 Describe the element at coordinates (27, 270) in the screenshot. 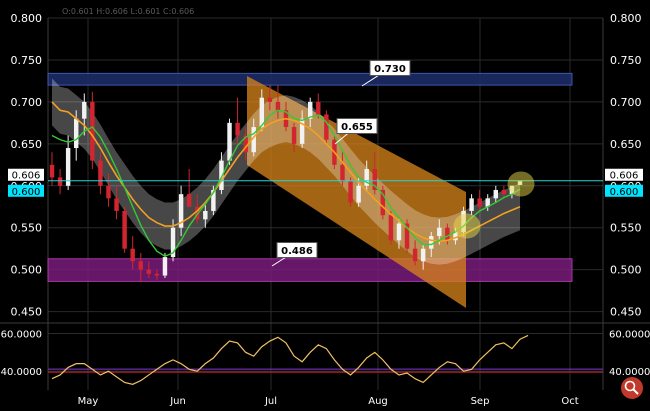

I see `y-tick-label-left: 0.500` at that location.